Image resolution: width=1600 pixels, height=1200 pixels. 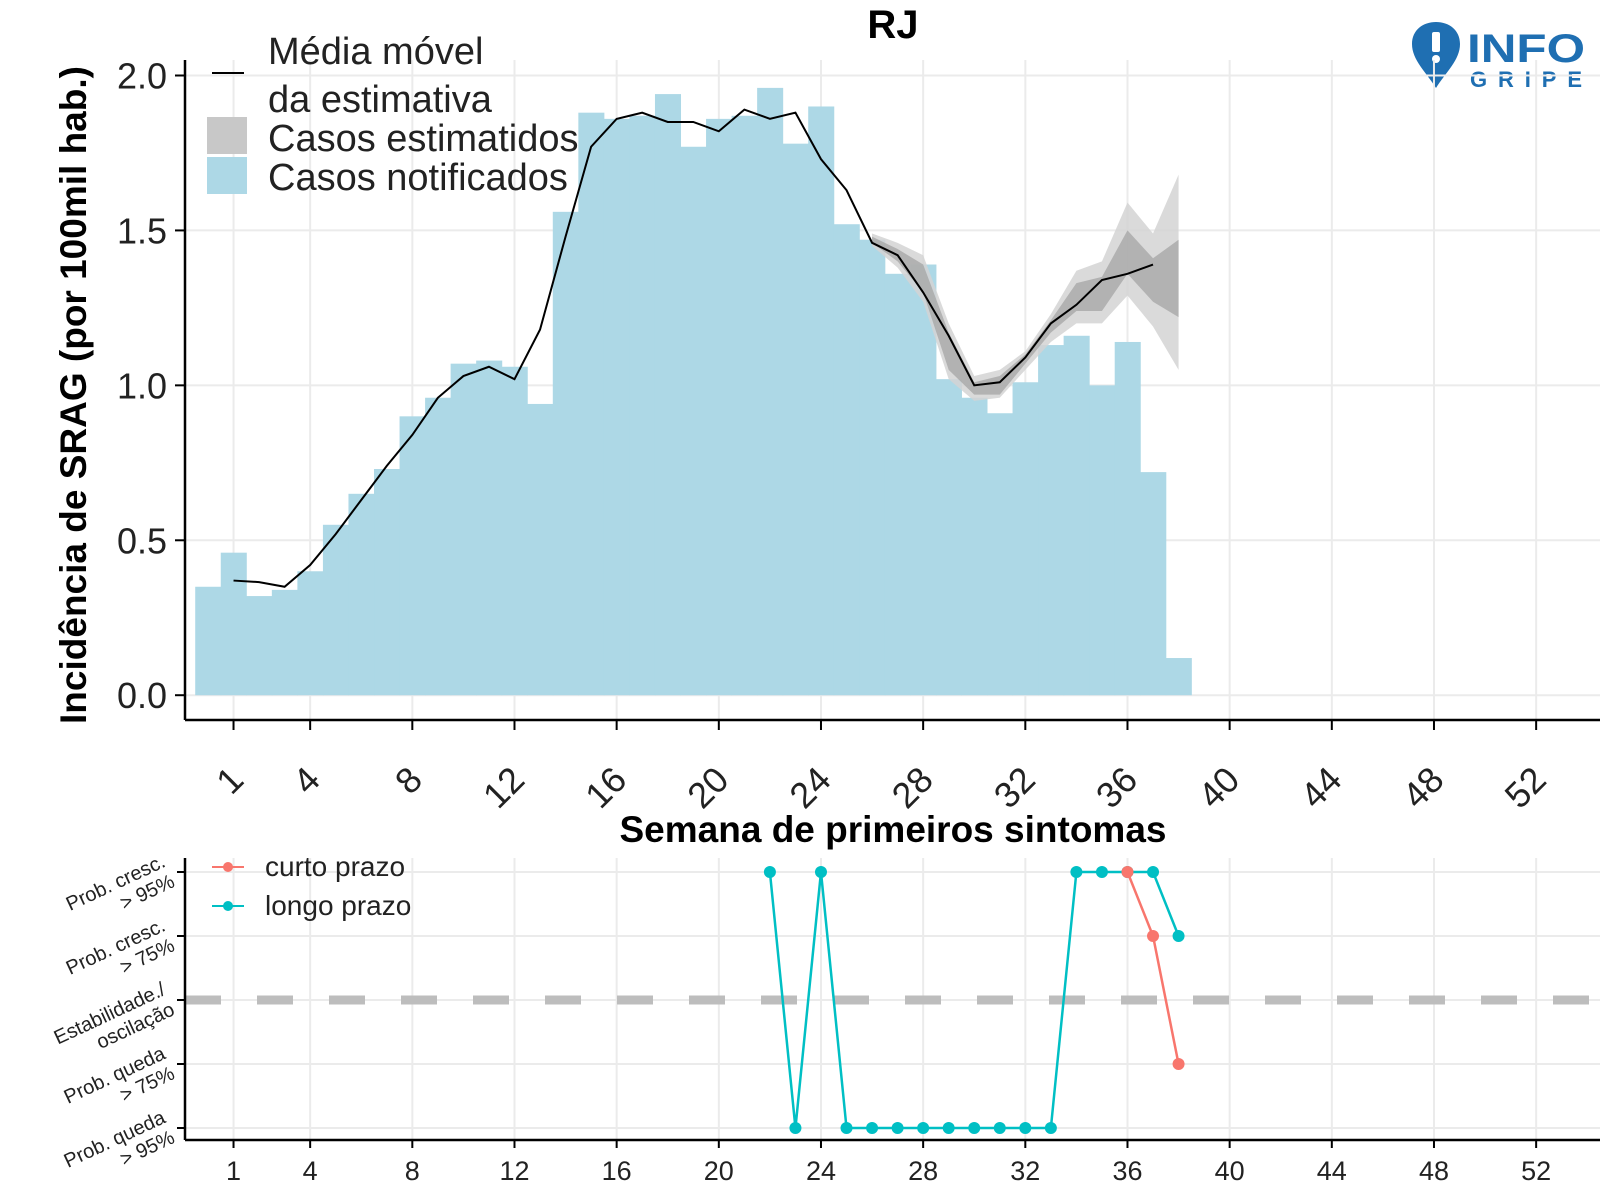 What do you see at coordinates (892, 25) in the screenshot?
I see `chart-title: RJ` at bounding box center [892, 25].